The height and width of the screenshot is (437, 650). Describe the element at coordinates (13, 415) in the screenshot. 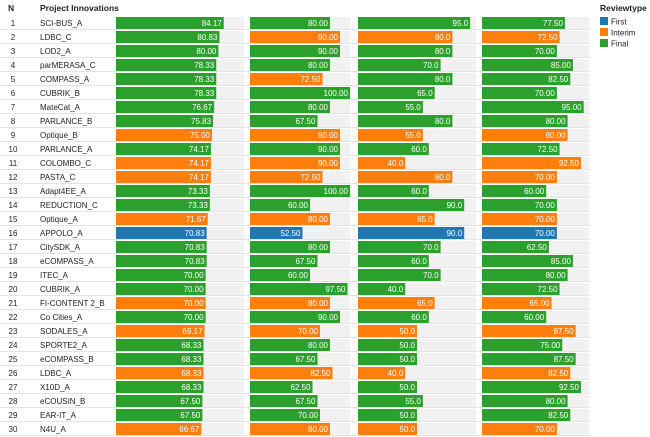

I see `row-number: 29` at that location.